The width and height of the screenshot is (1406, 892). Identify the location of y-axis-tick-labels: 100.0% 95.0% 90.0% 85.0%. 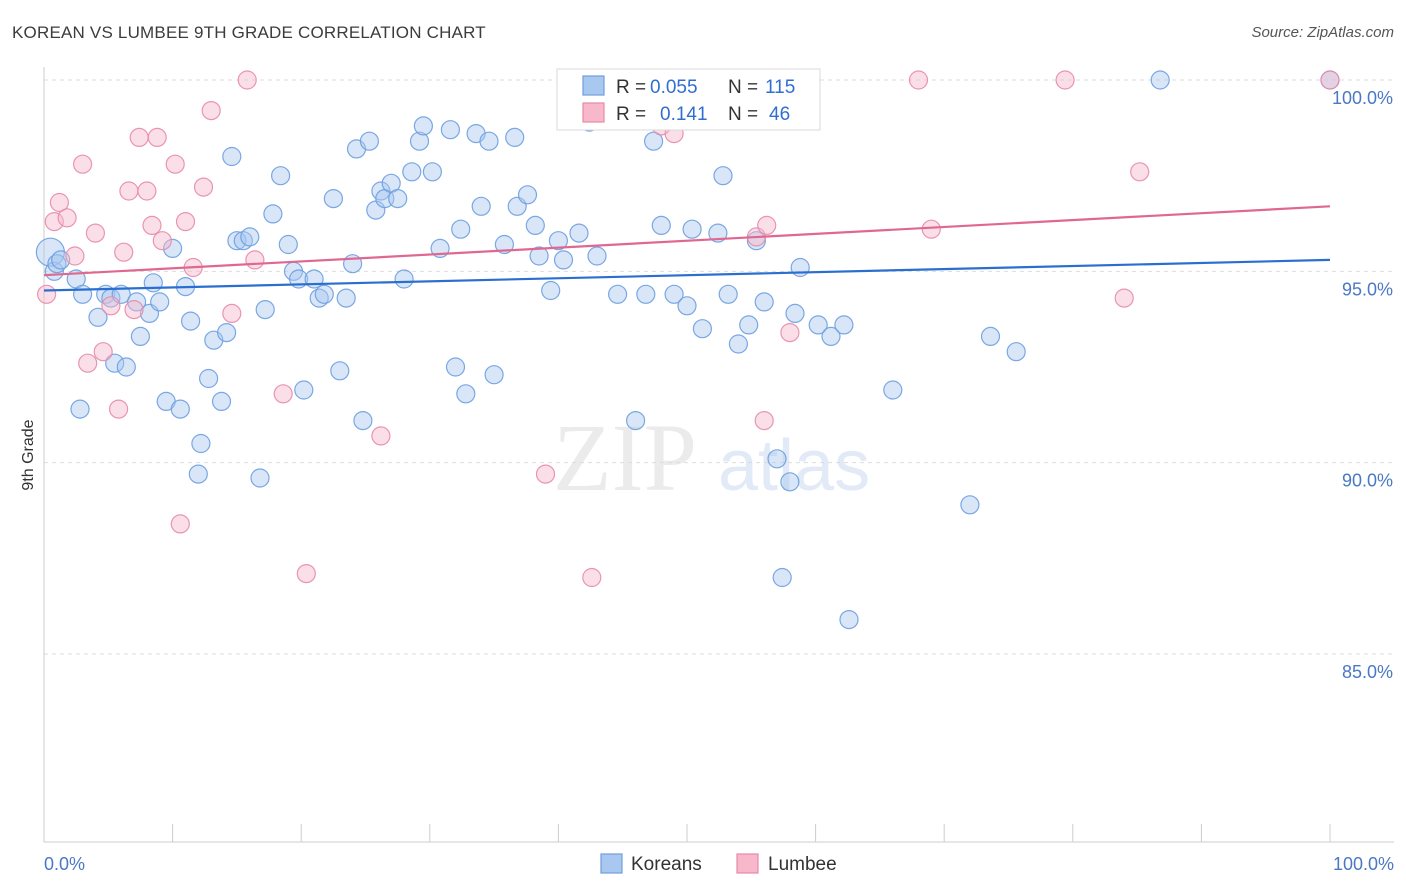
(1362, 385).